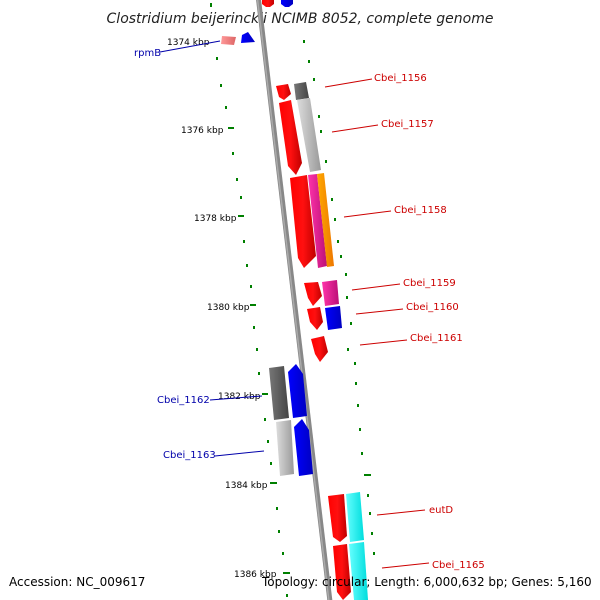  Describe the element at coordinates (294, 300) in the screenshot. I see `genome-backbone` at that location.